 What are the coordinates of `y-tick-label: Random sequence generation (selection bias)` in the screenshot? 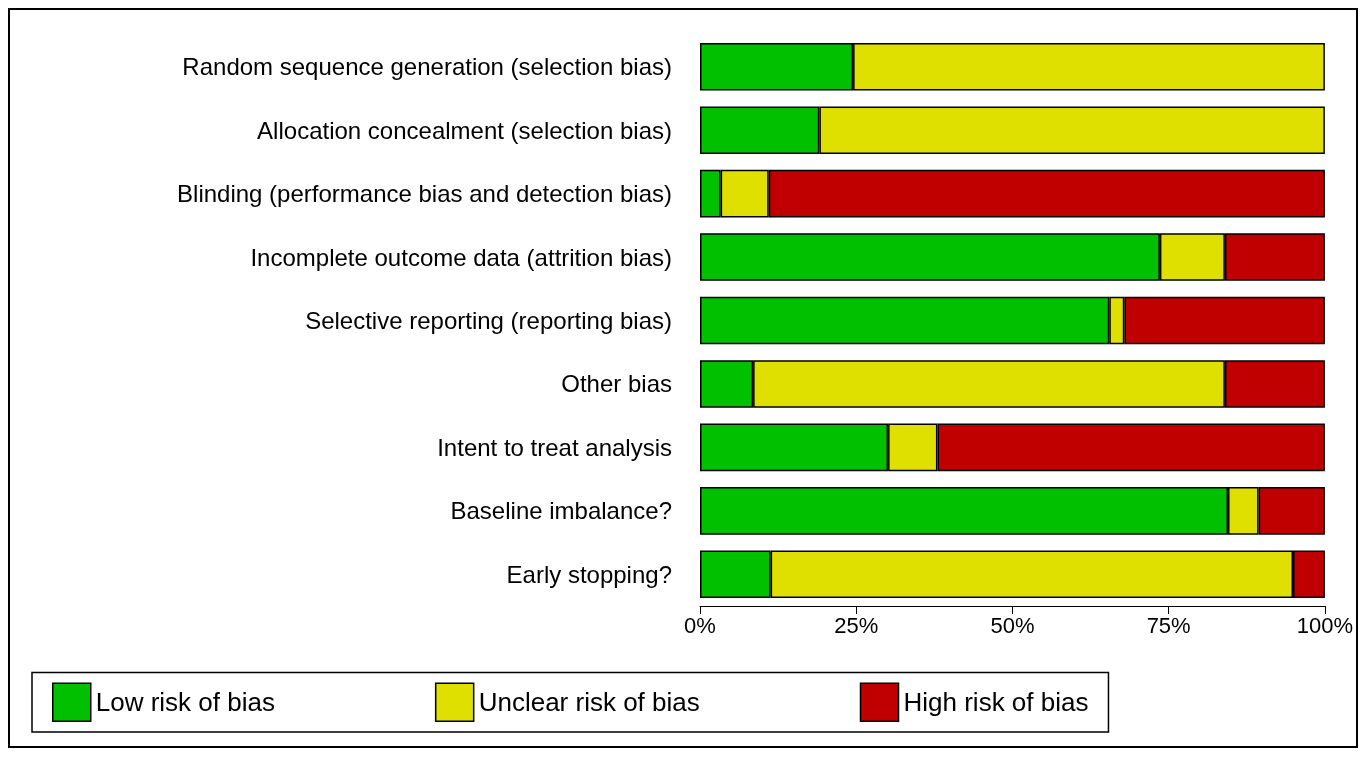 It's located at (427, 67).